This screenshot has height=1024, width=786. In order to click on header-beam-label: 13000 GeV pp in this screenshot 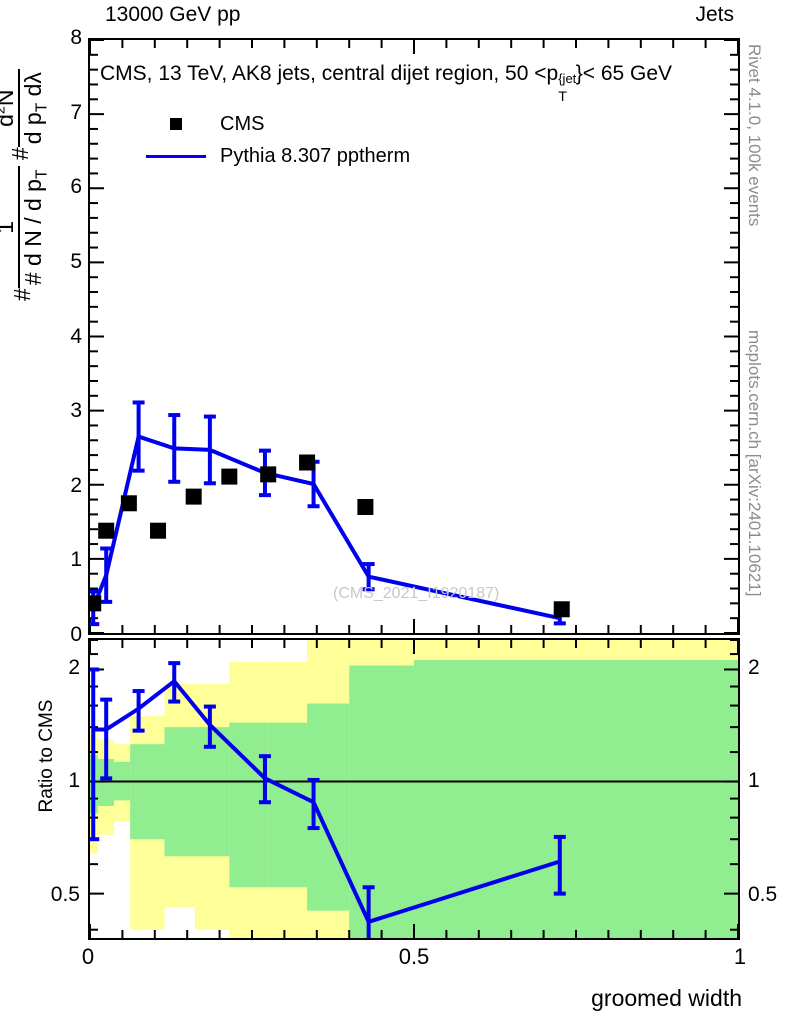, I will do `click(173, 14)`.